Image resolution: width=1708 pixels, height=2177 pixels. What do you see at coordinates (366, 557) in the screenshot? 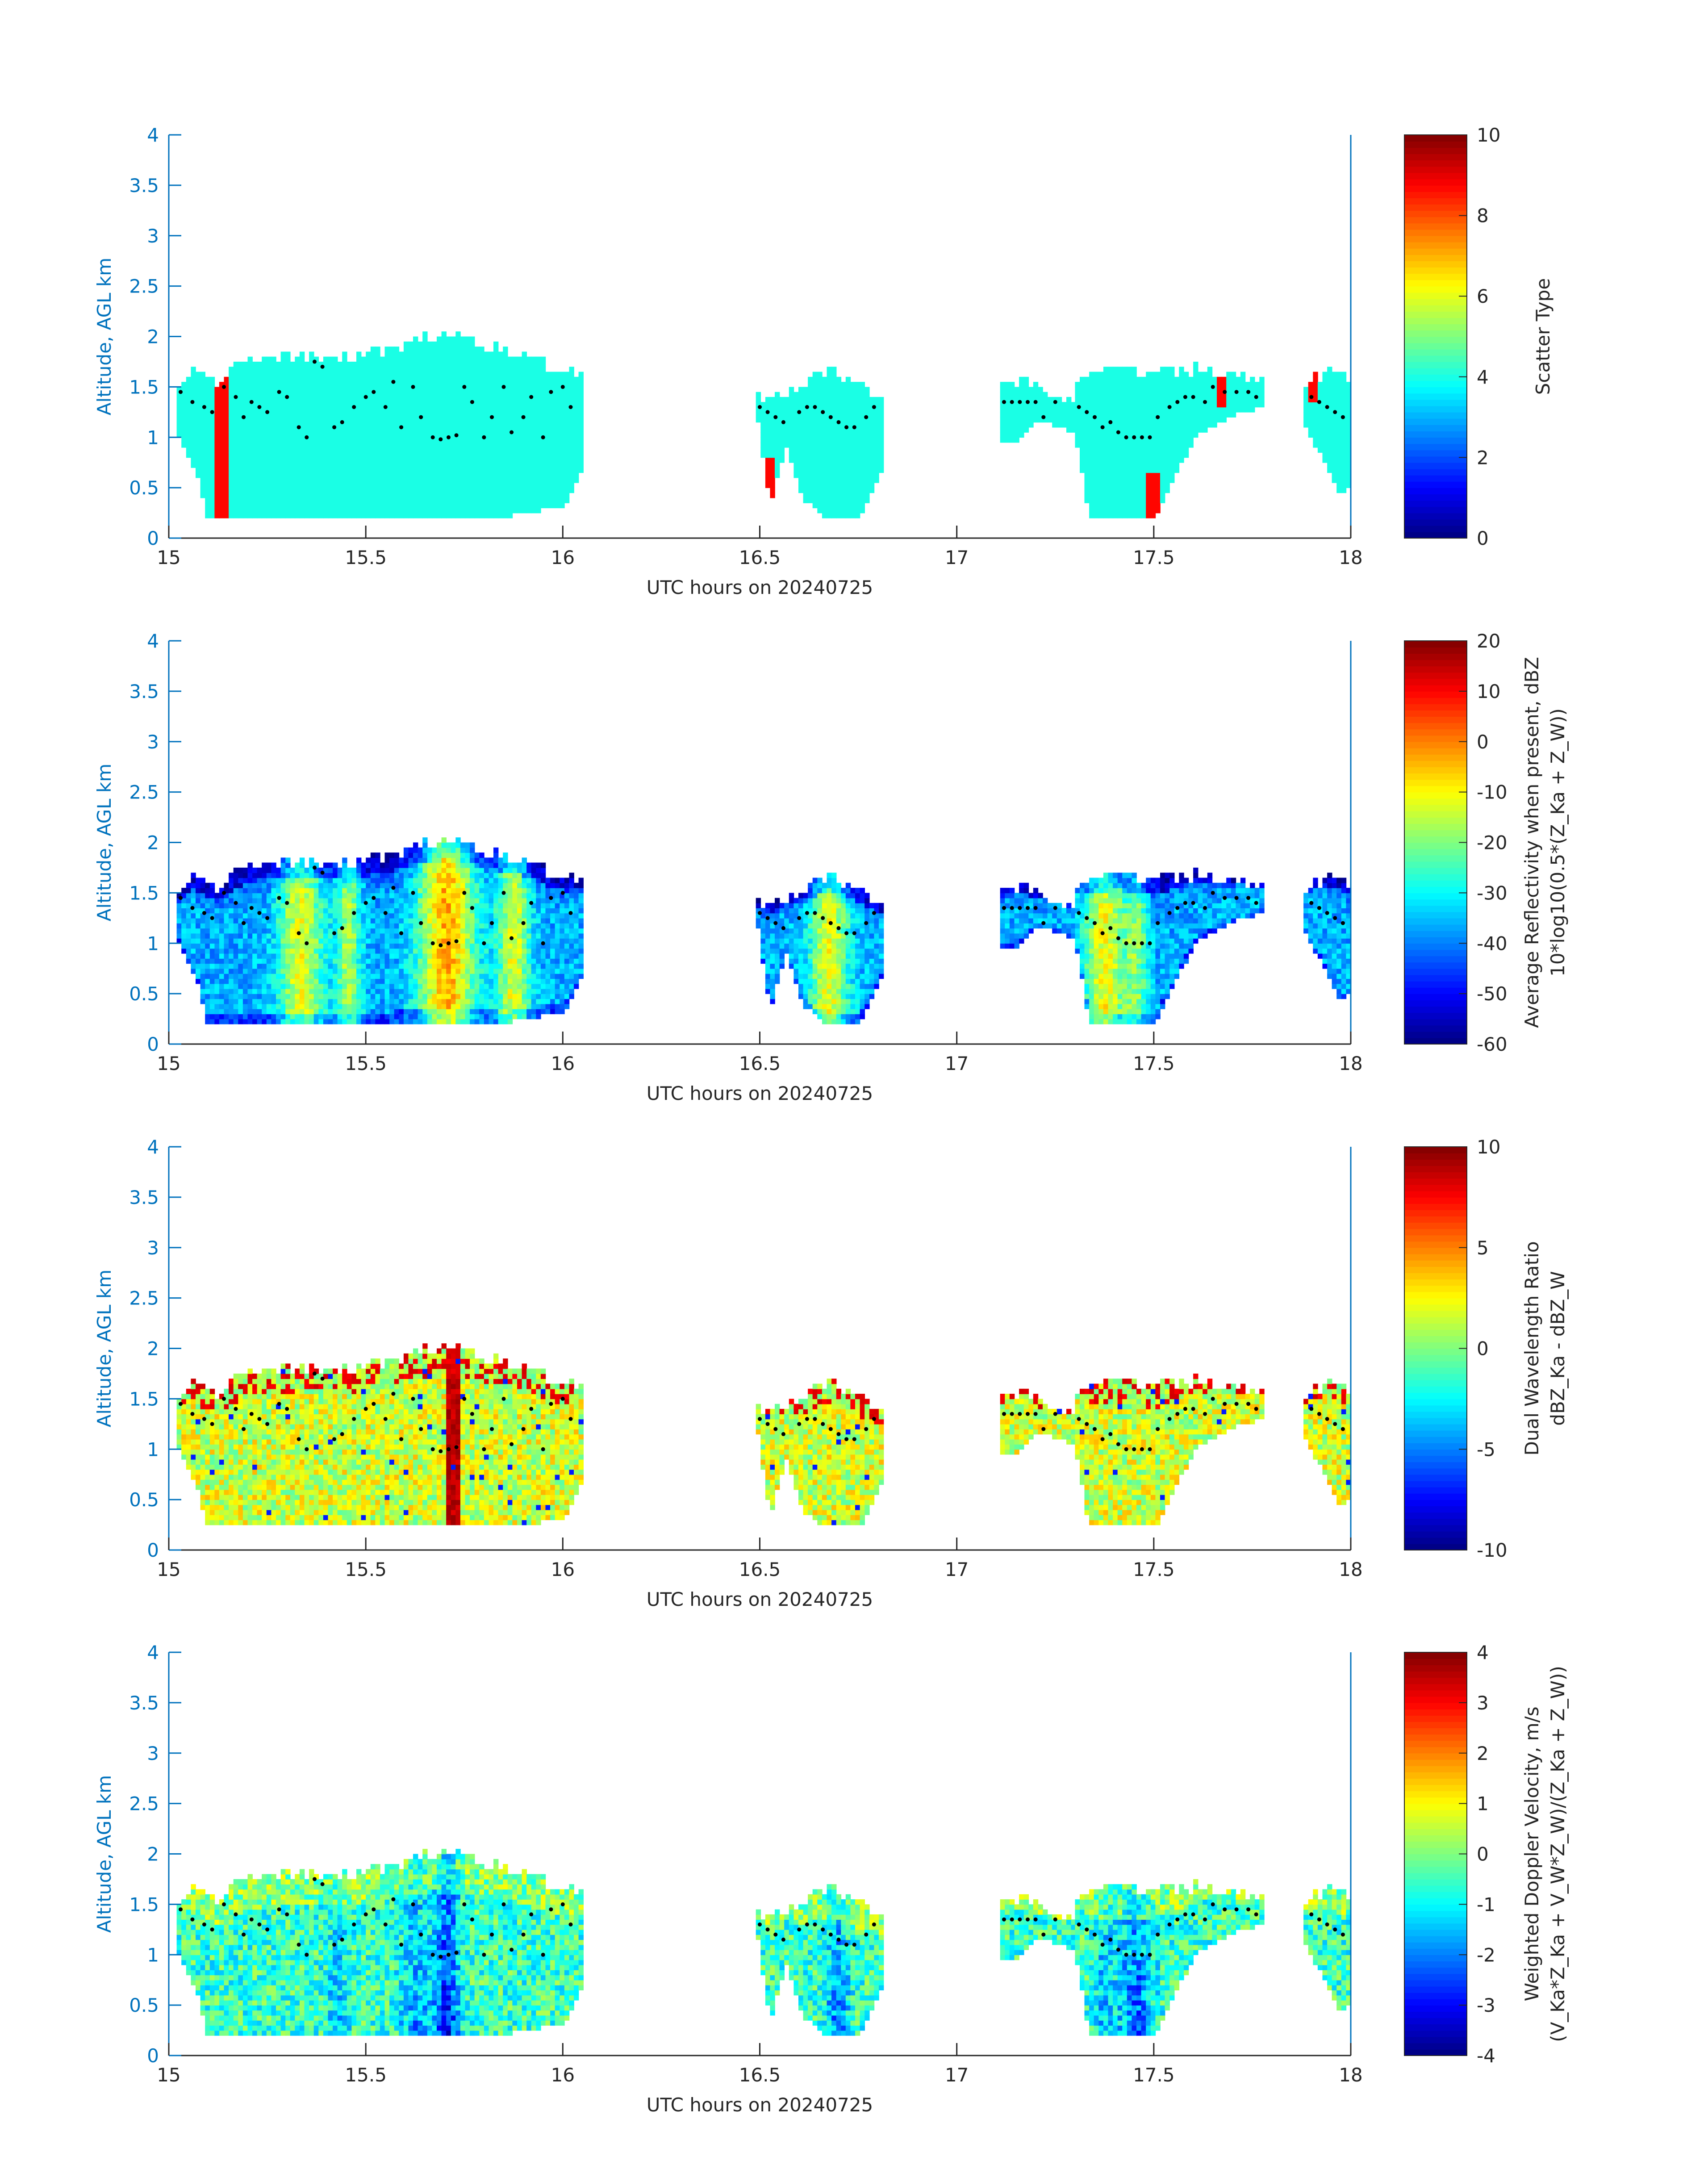
I see `x-tick-label: 15.5` at bounding box center [366, 557].